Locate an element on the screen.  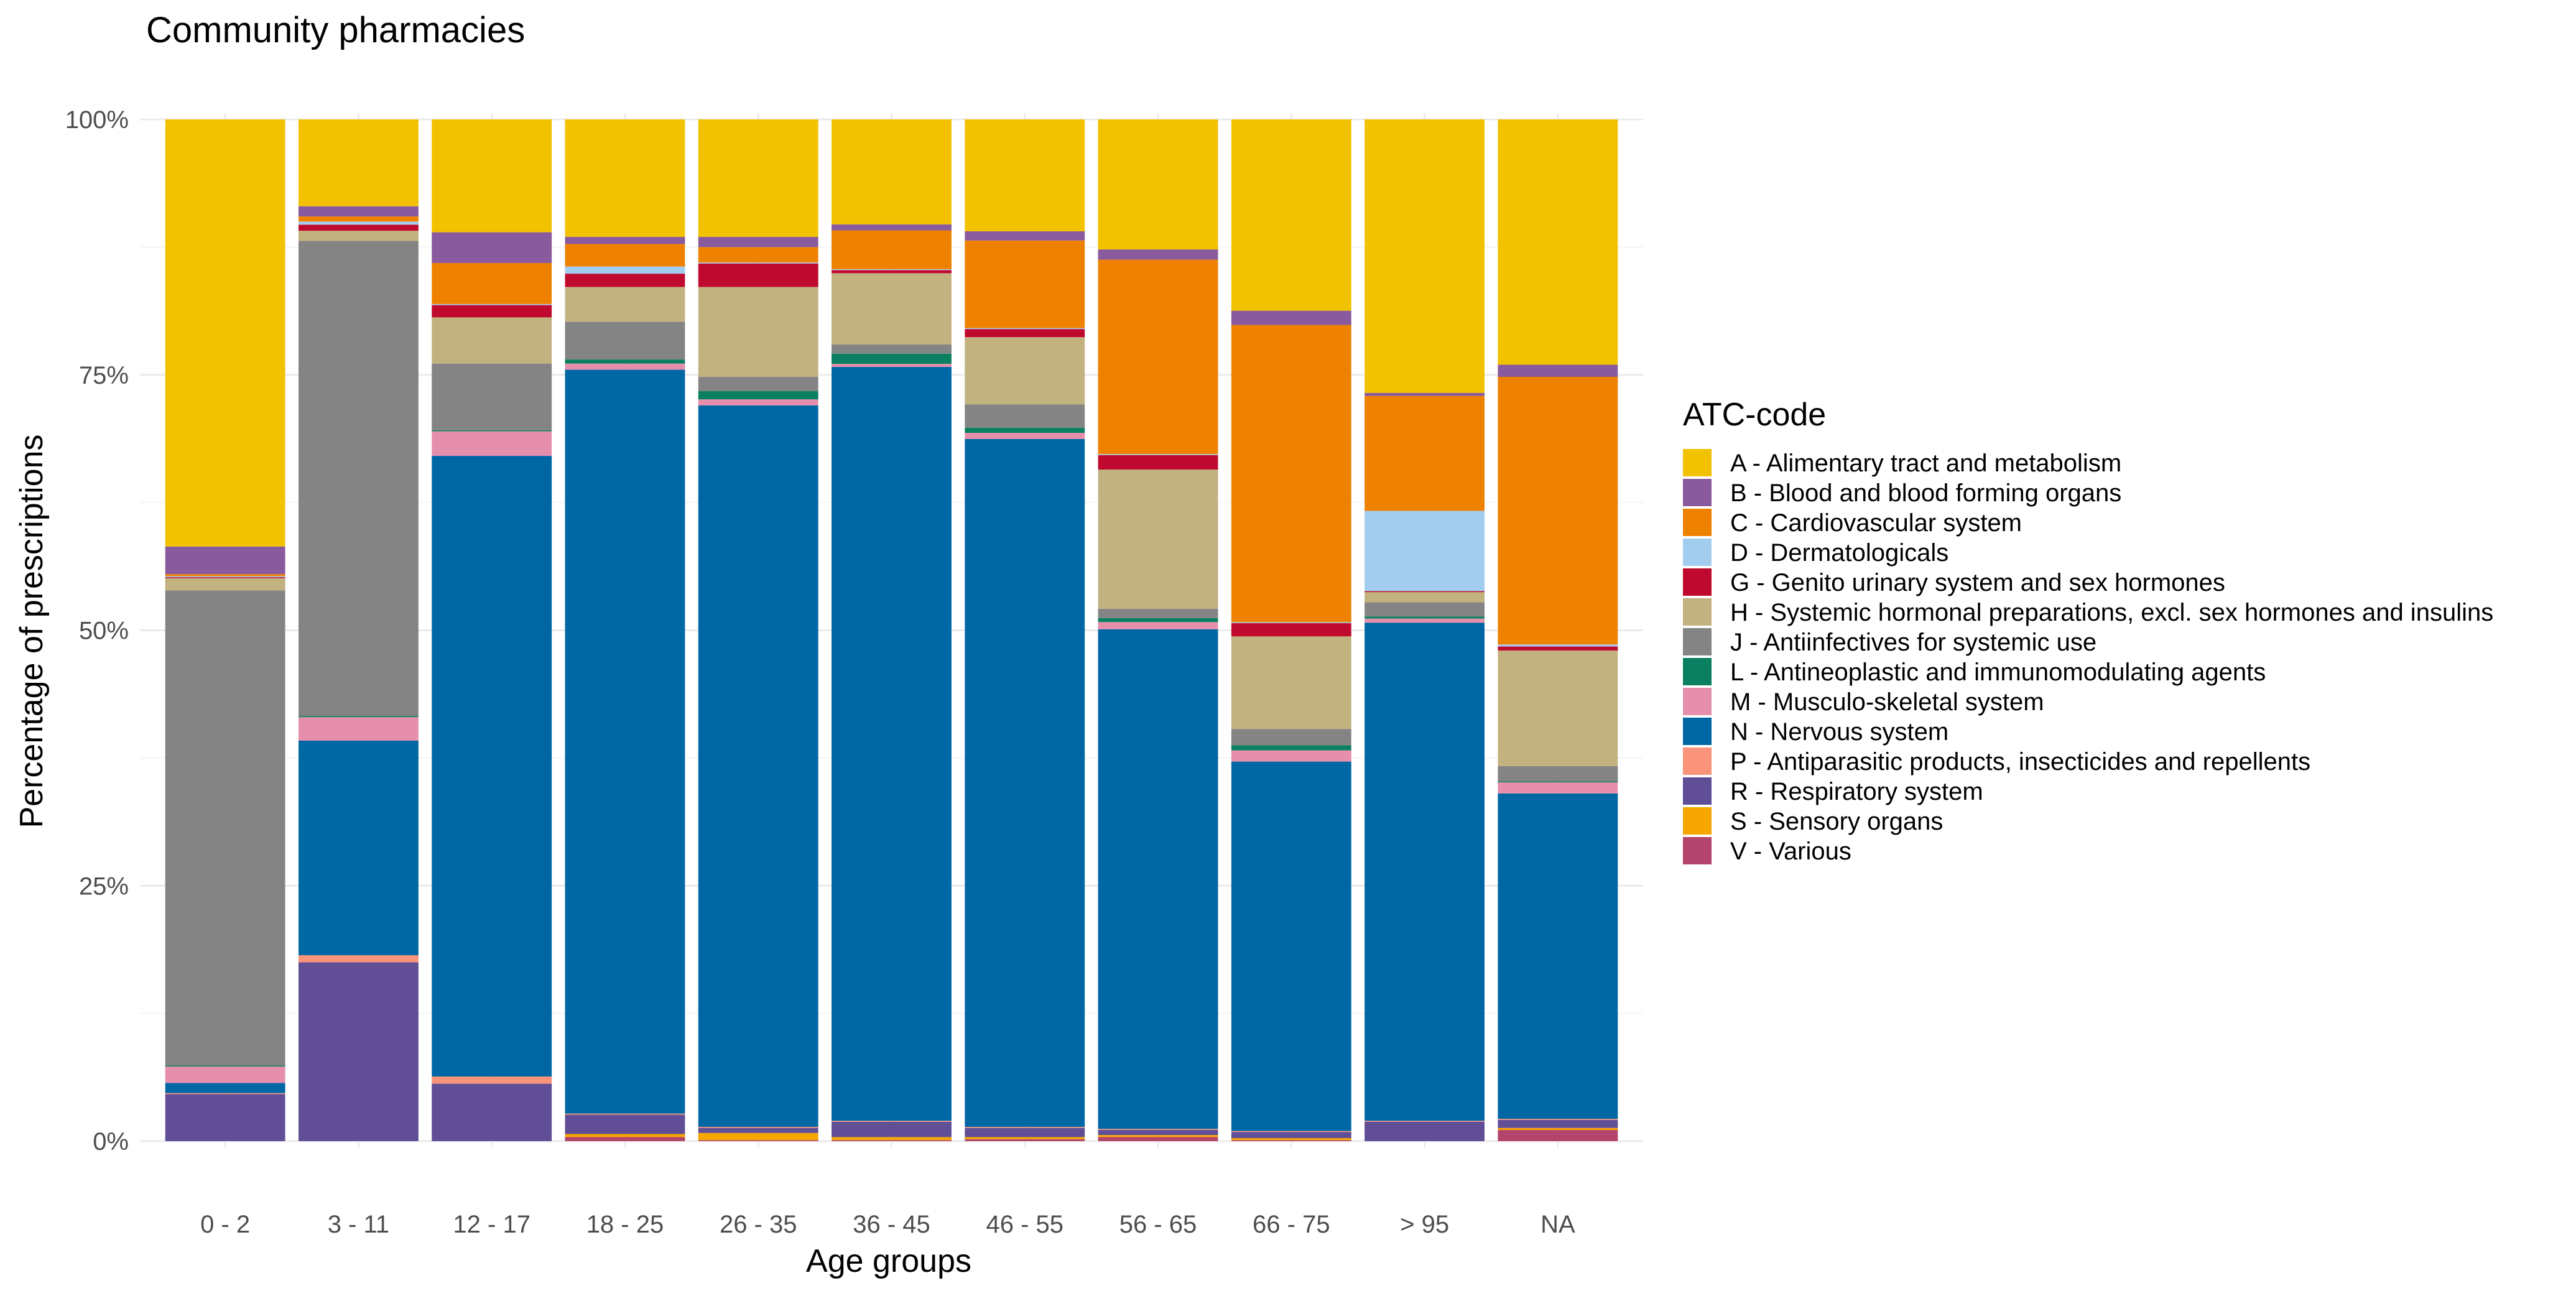
y-tick-label: 75% is located at coordinates (104, 376).